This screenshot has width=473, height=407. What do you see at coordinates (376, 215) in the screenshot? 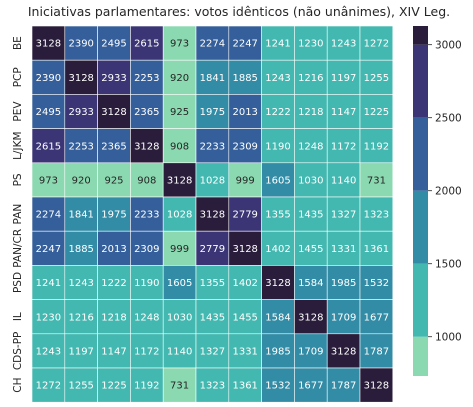
I see `cell-value-label: 1323` at bounding box center [376, 215].